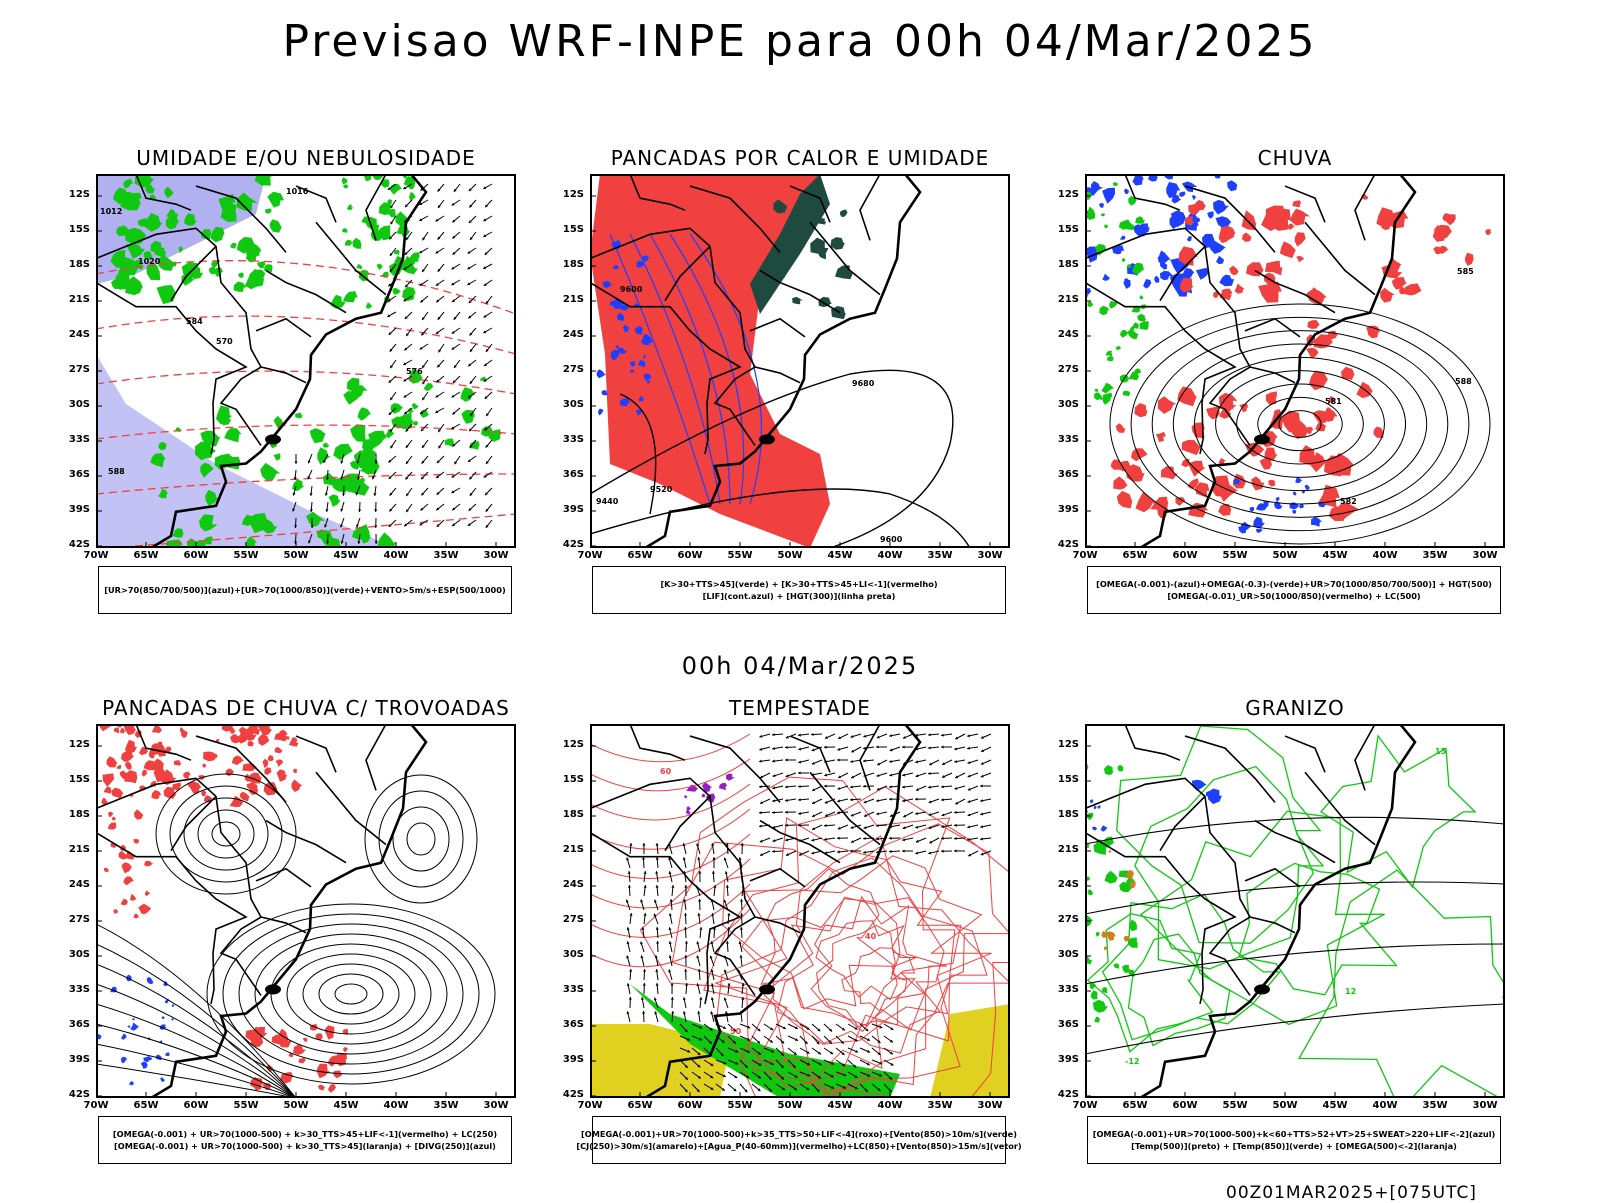 Image resolution: width=1600 pixels, height=1203 pixels. I want to click on contour-label: 9520, so click(661, 489).